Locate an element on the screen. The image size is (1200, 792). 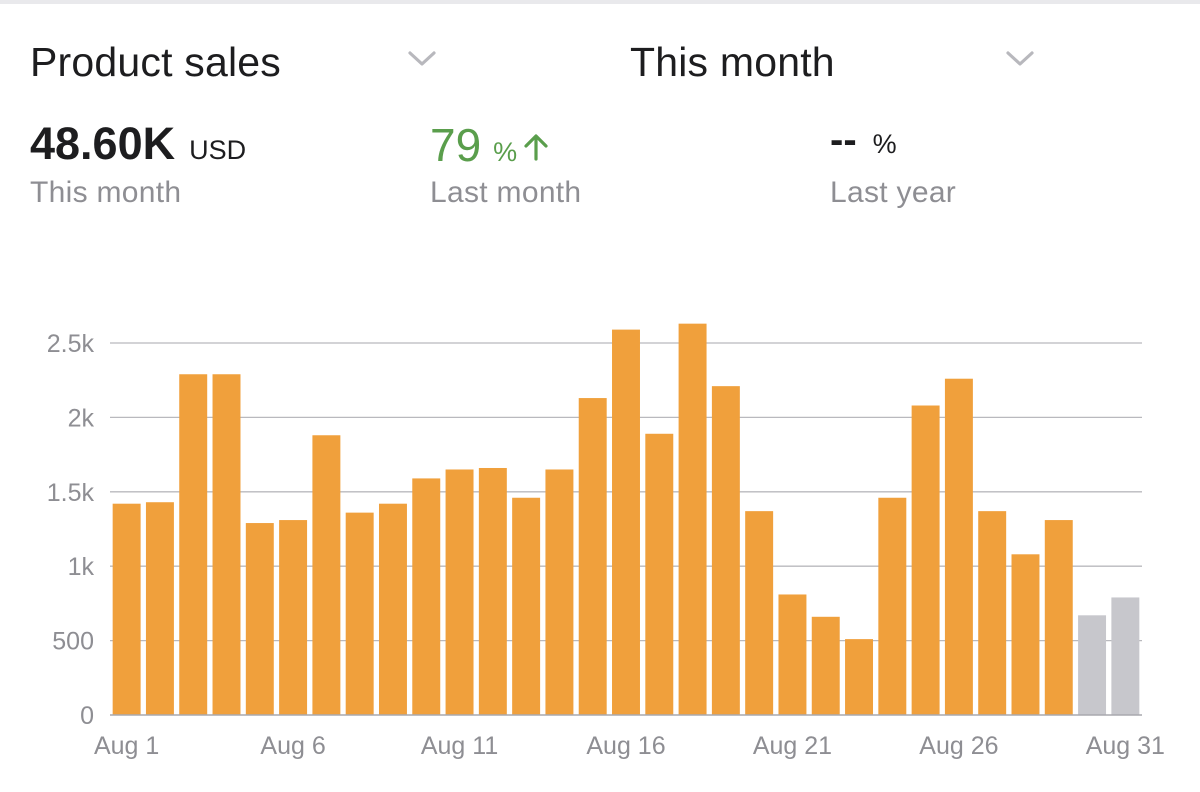
total-value: 48.60K is located at coordinates (103, 143).